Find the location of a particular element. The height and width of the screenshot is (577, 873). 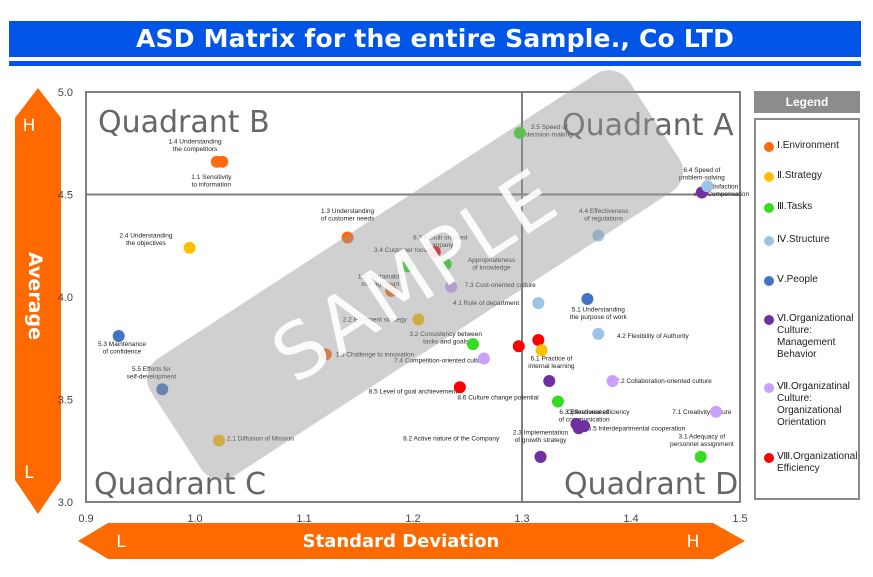

point-label-line: self-development is located at coordinates (152, 376).